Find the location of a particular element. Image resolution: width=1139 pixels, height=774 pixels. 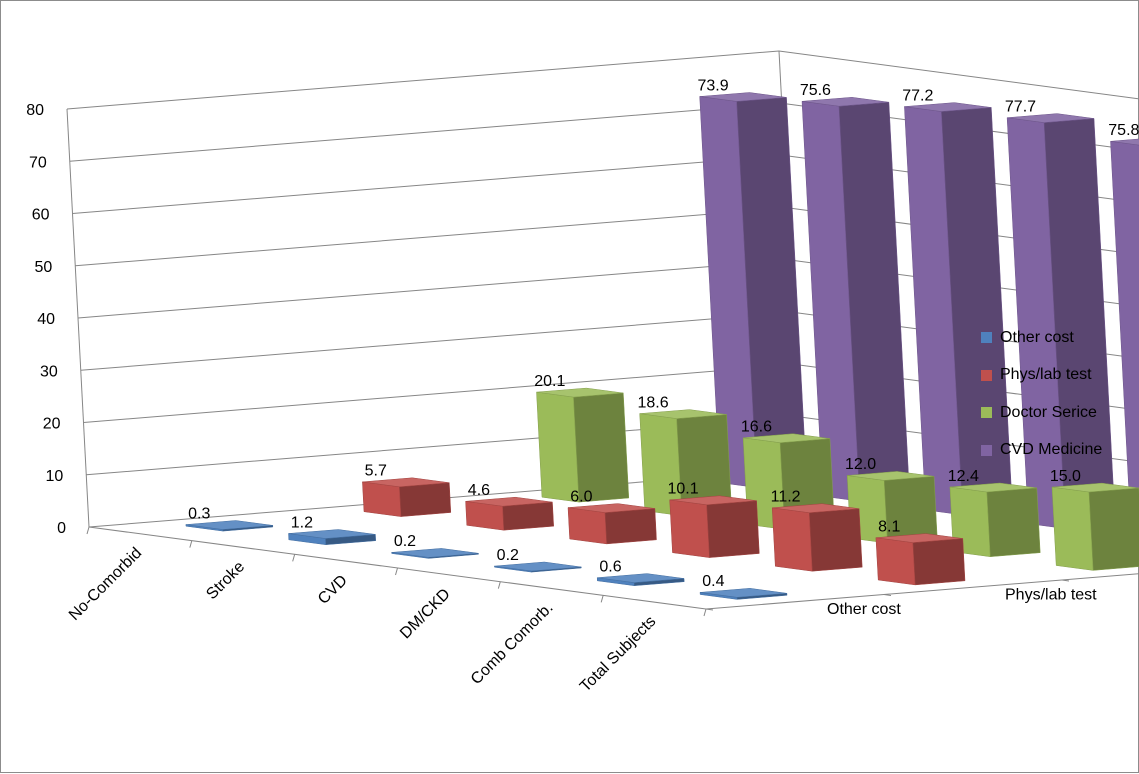

legend-item: Other cost is located at coordinates (1041, 338).